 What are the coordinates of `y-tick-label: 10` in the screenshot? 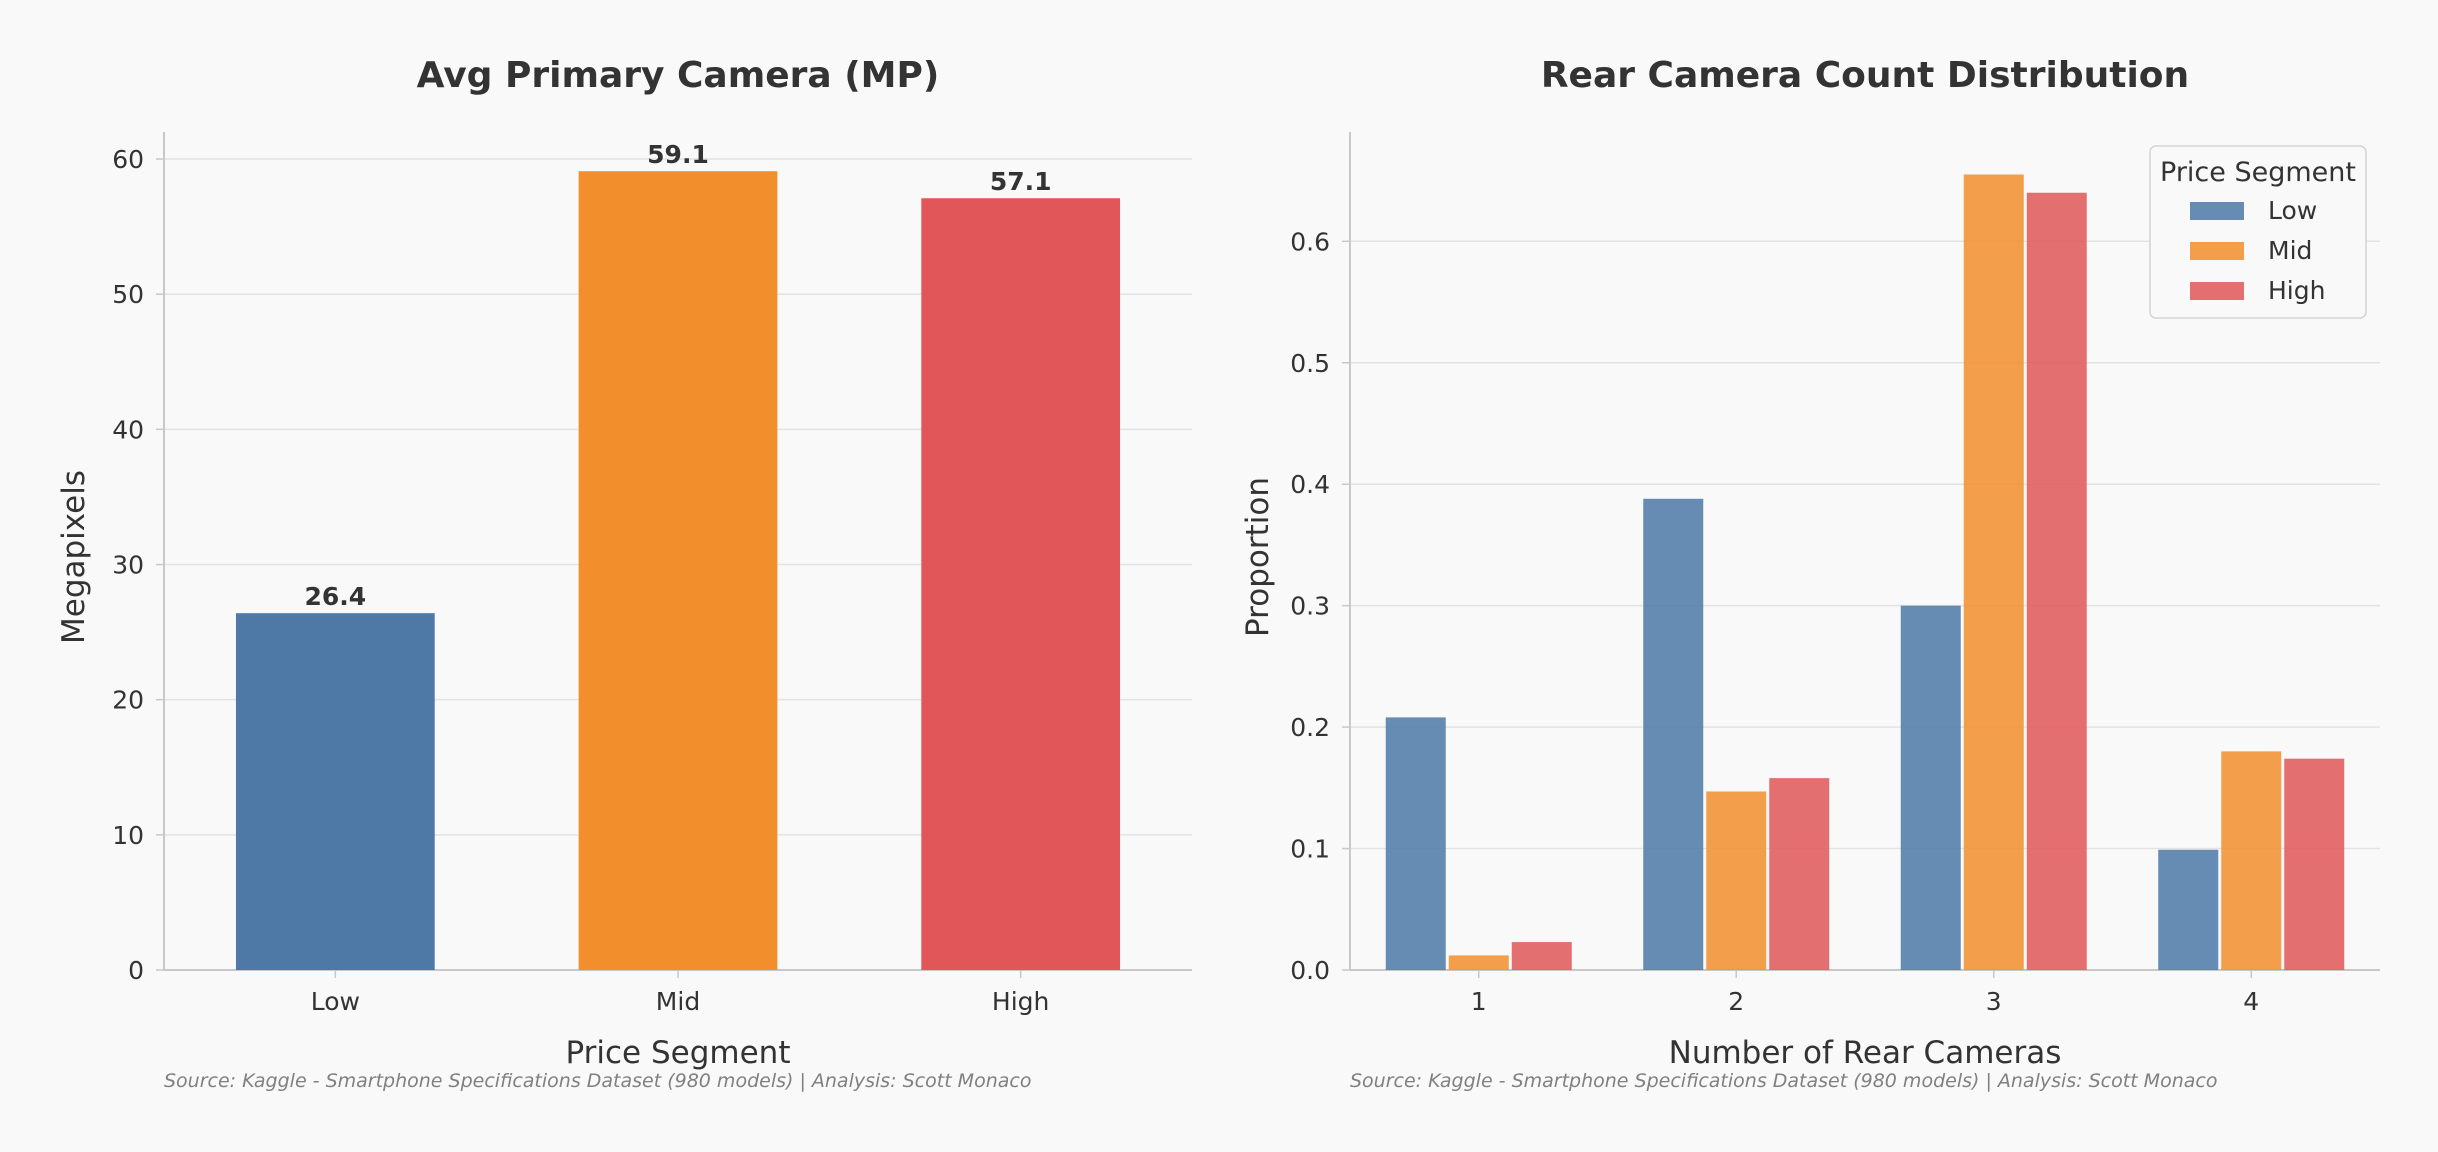 It's located at (128, 835).